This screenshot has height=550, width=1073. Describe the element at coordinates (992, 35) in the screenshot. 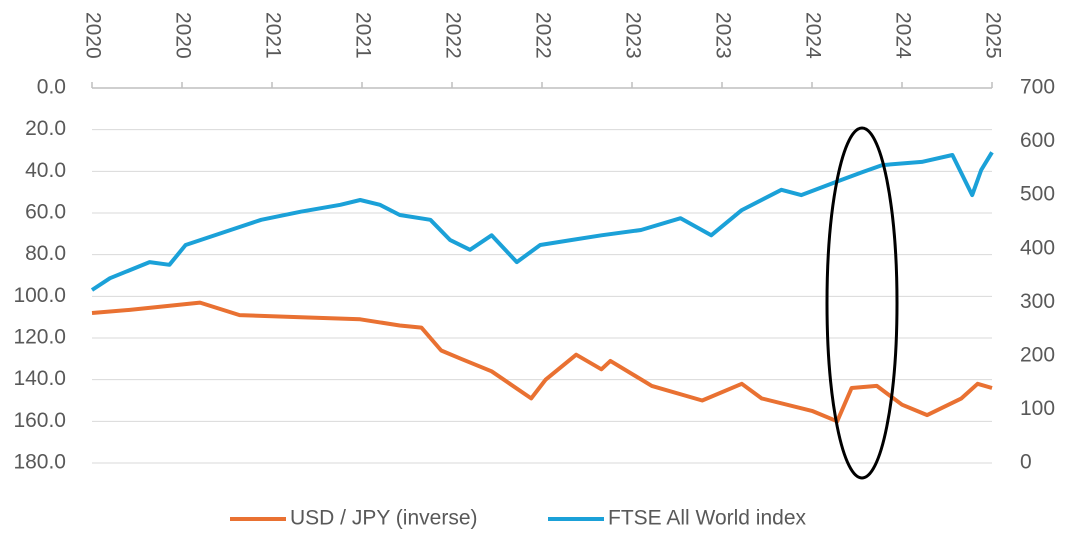

I see `x-tick-label: 2025` at that location.